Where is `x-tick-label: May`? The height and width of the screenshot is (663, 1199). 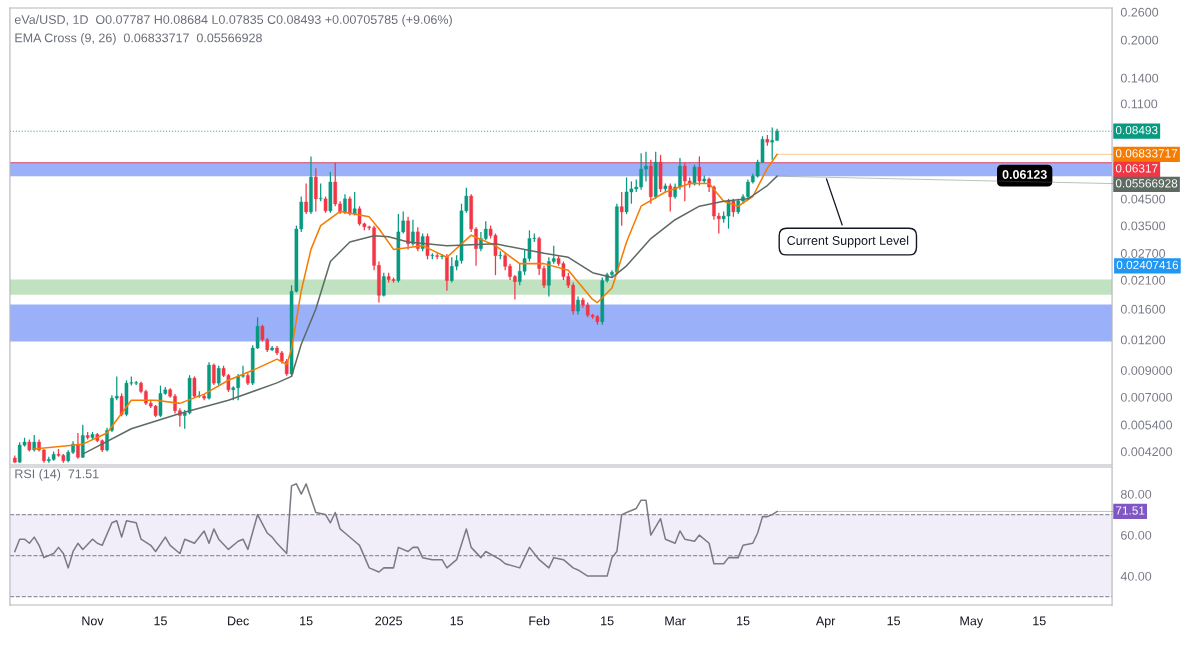 x-tick-label: May is located at coordinates (972, 622).